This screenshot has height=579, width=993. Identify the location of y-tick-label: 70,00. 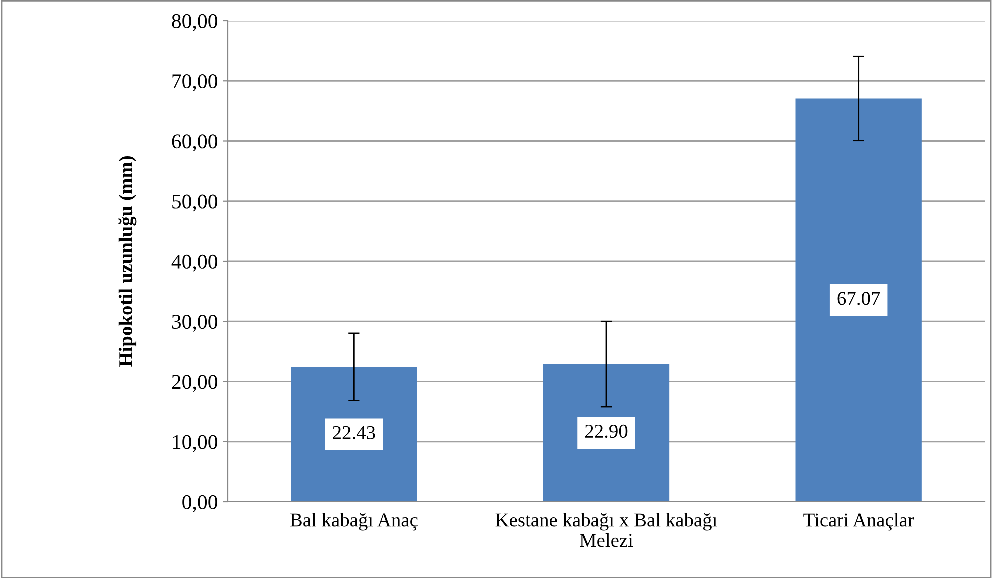
(195, 83).